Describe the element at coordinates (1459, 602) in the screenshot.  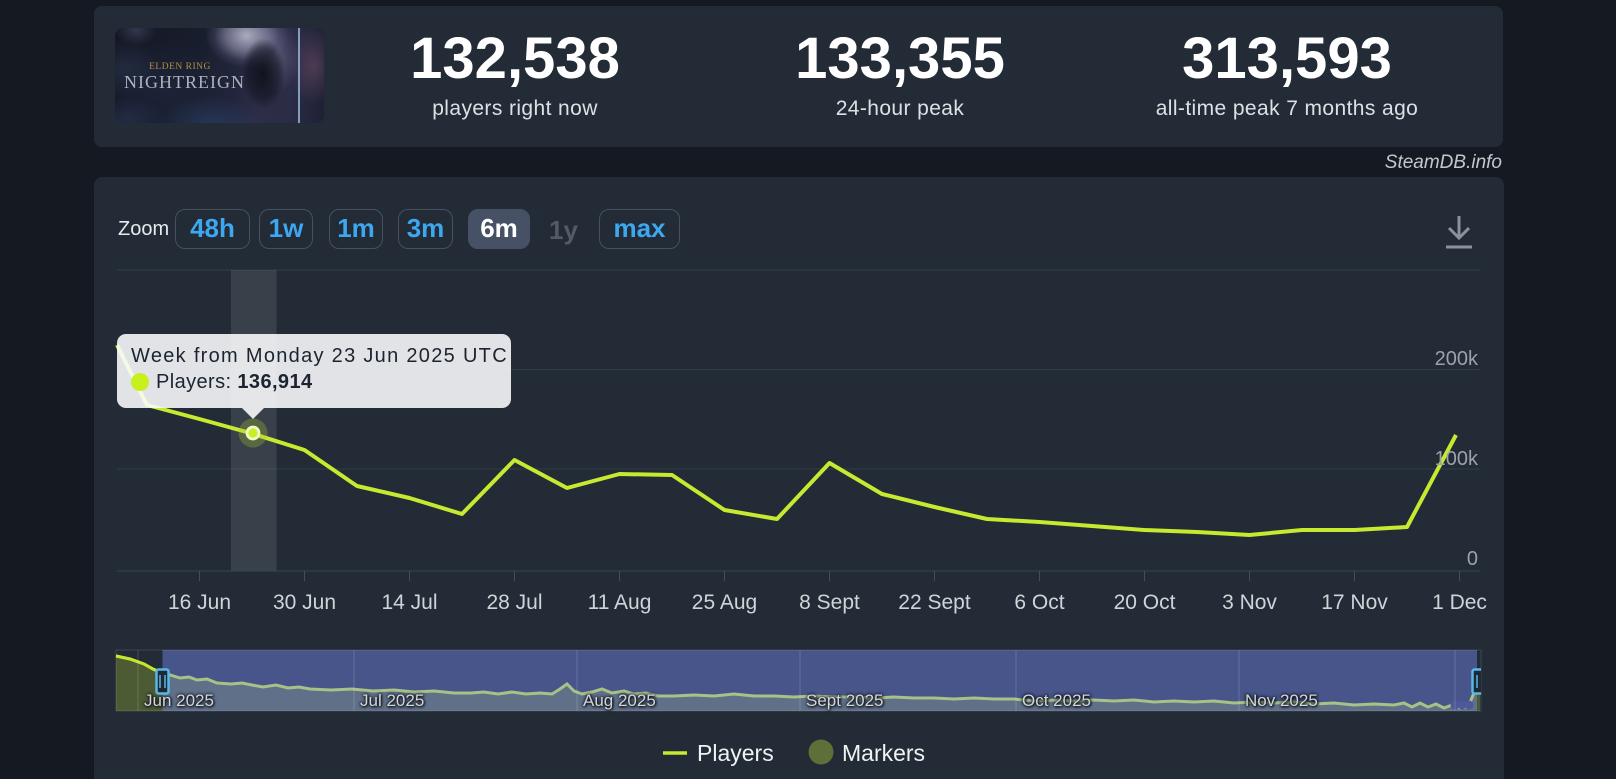
I see `svg-text: 1 Dec` at that location.